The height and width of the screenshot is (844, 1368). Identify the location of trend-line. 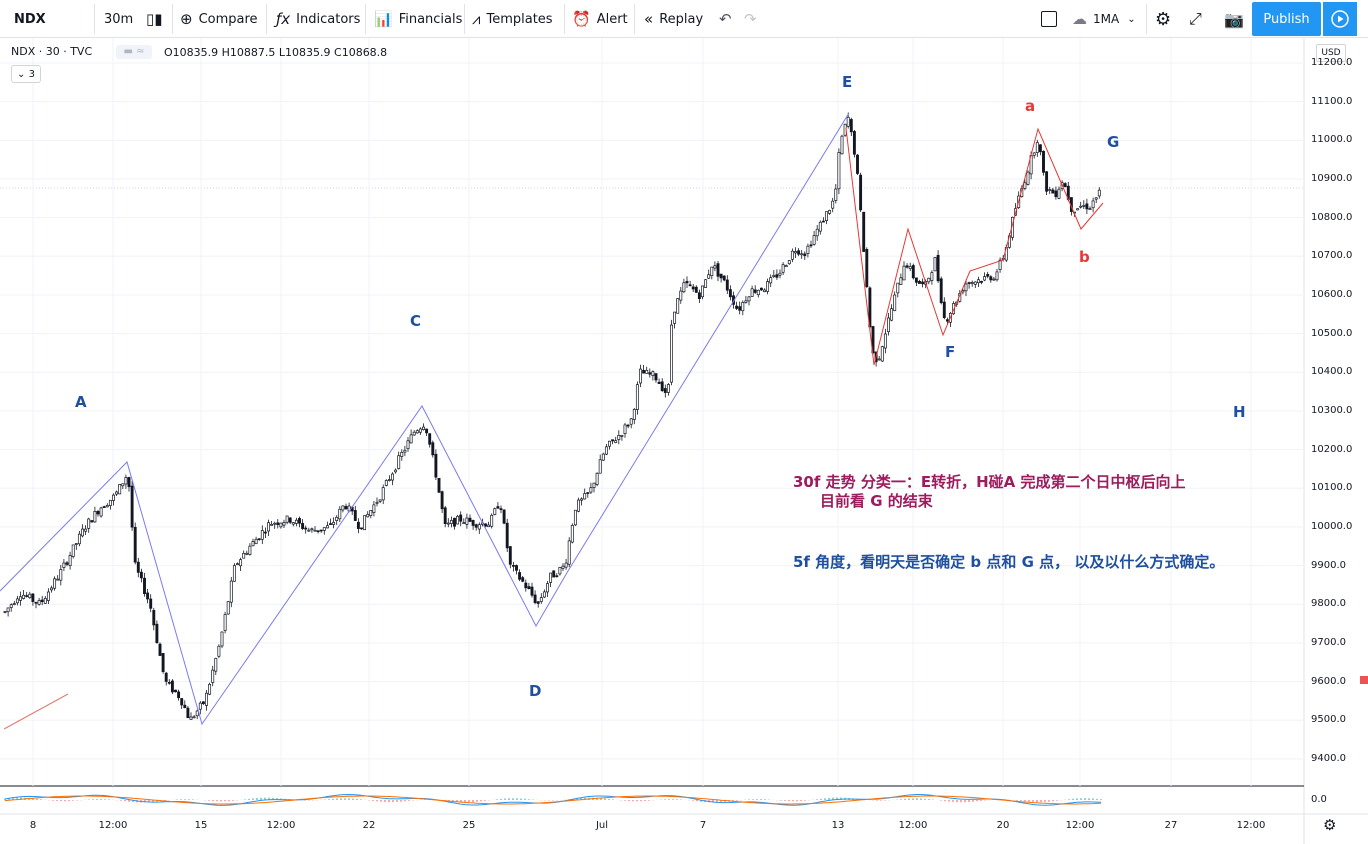
(36, 711).